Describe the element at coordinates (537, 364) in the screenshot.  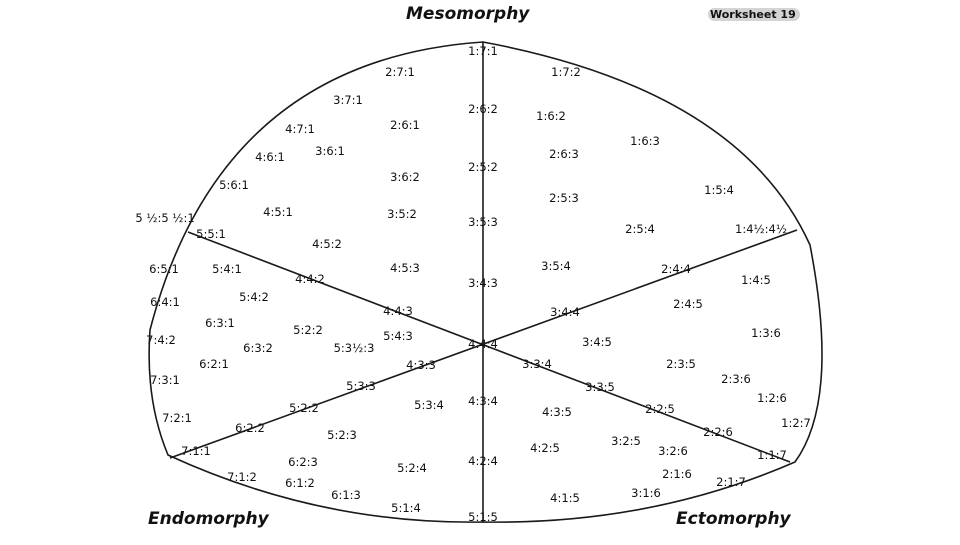
I see `somatotype-point-label: 3:3:4` at that location.